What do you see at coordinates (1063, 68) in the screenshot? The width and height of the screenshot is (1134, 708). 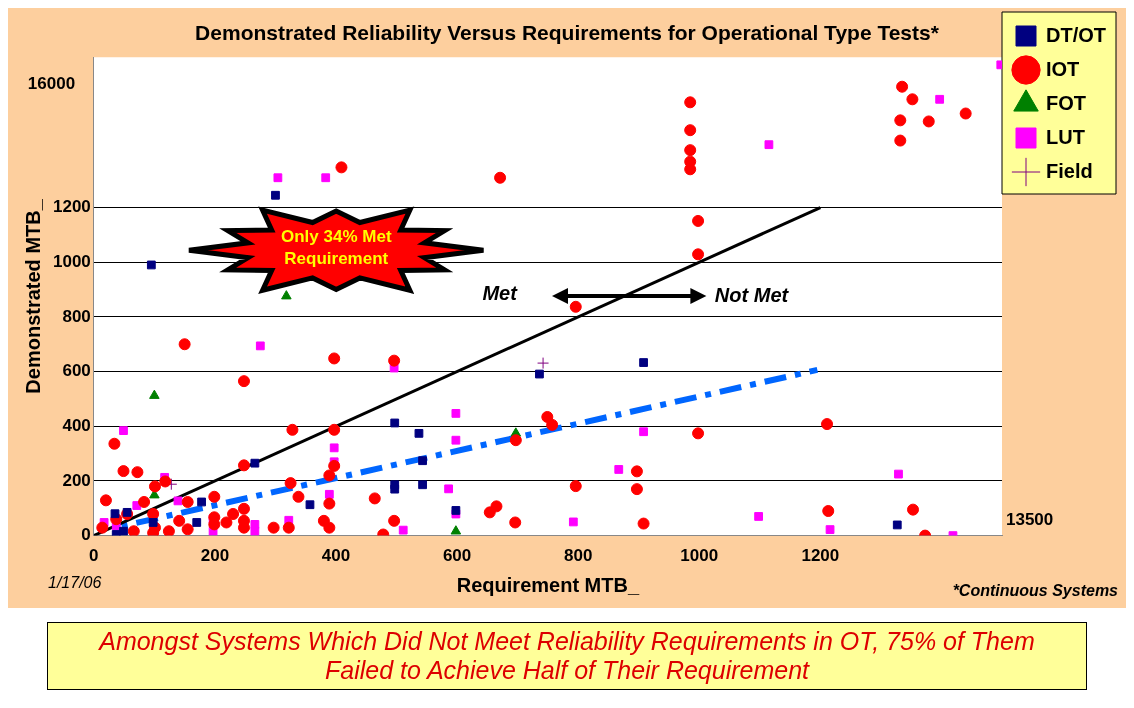 I see `legend-label: IOT` at bounding box center [1063, 68].